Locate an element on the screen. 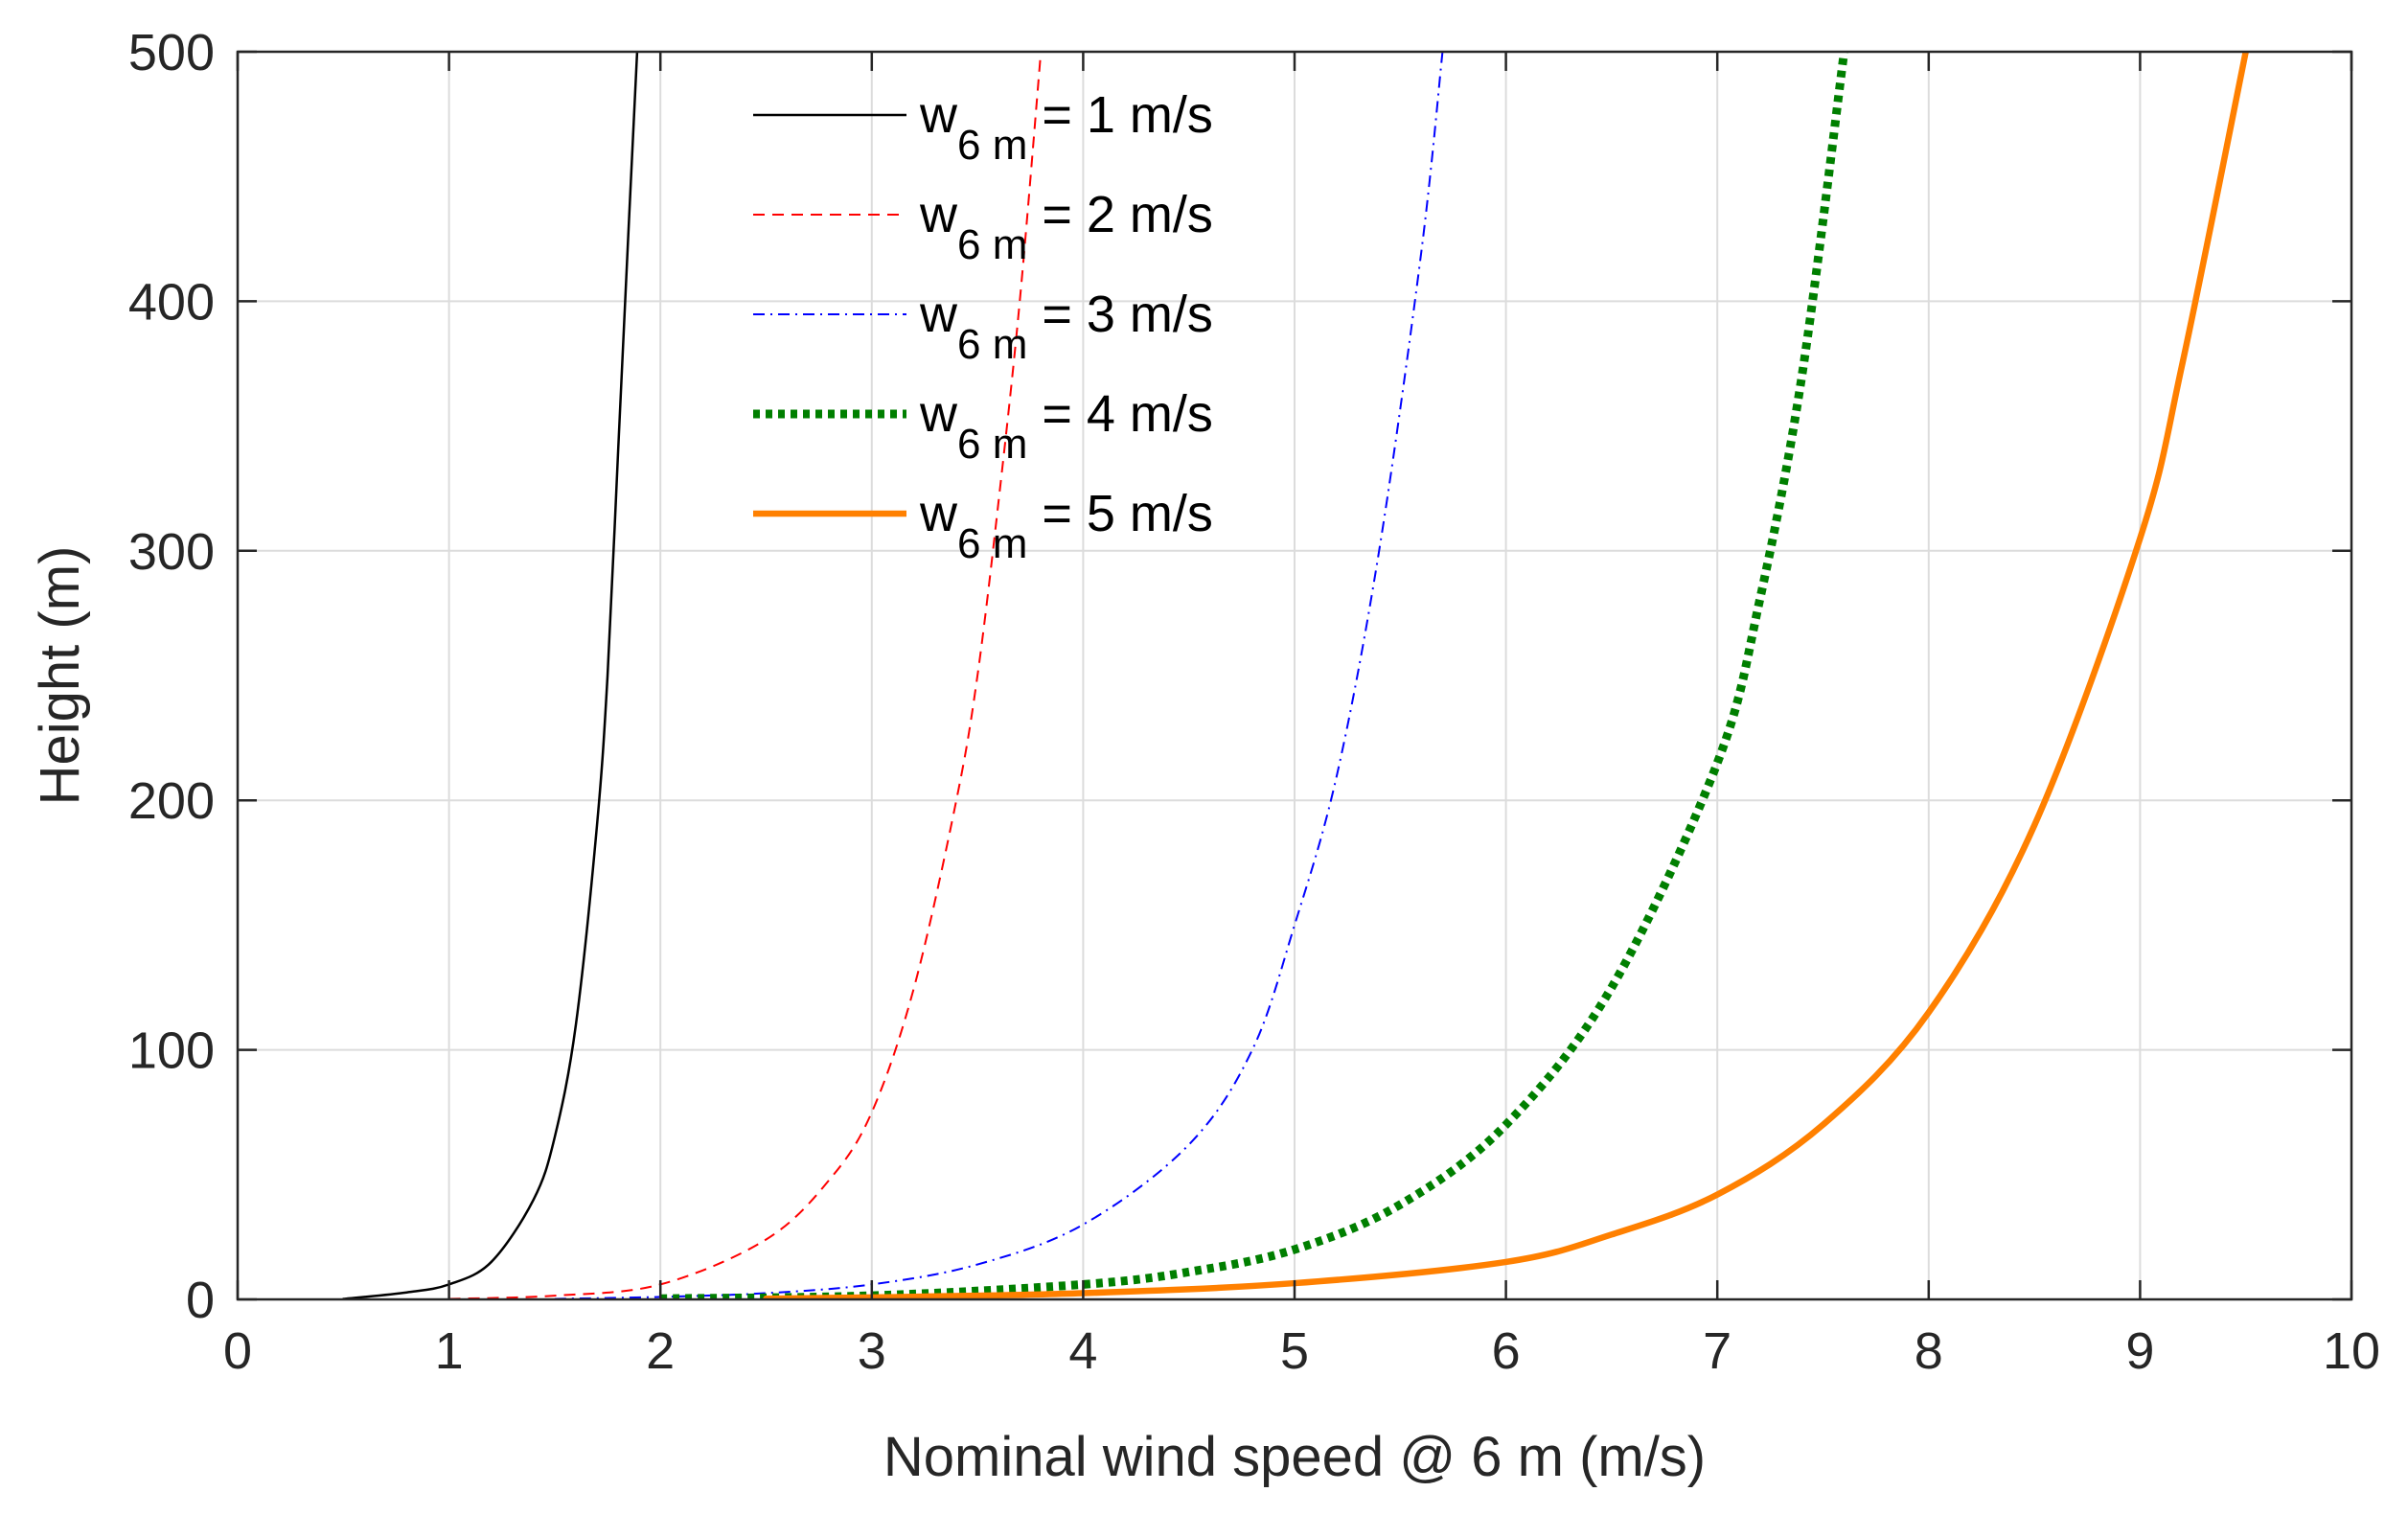 This screenshot has height=1515, width=2408. legend-label-5: w6 m = 5 m/s is located at coordinates (1066, 526).